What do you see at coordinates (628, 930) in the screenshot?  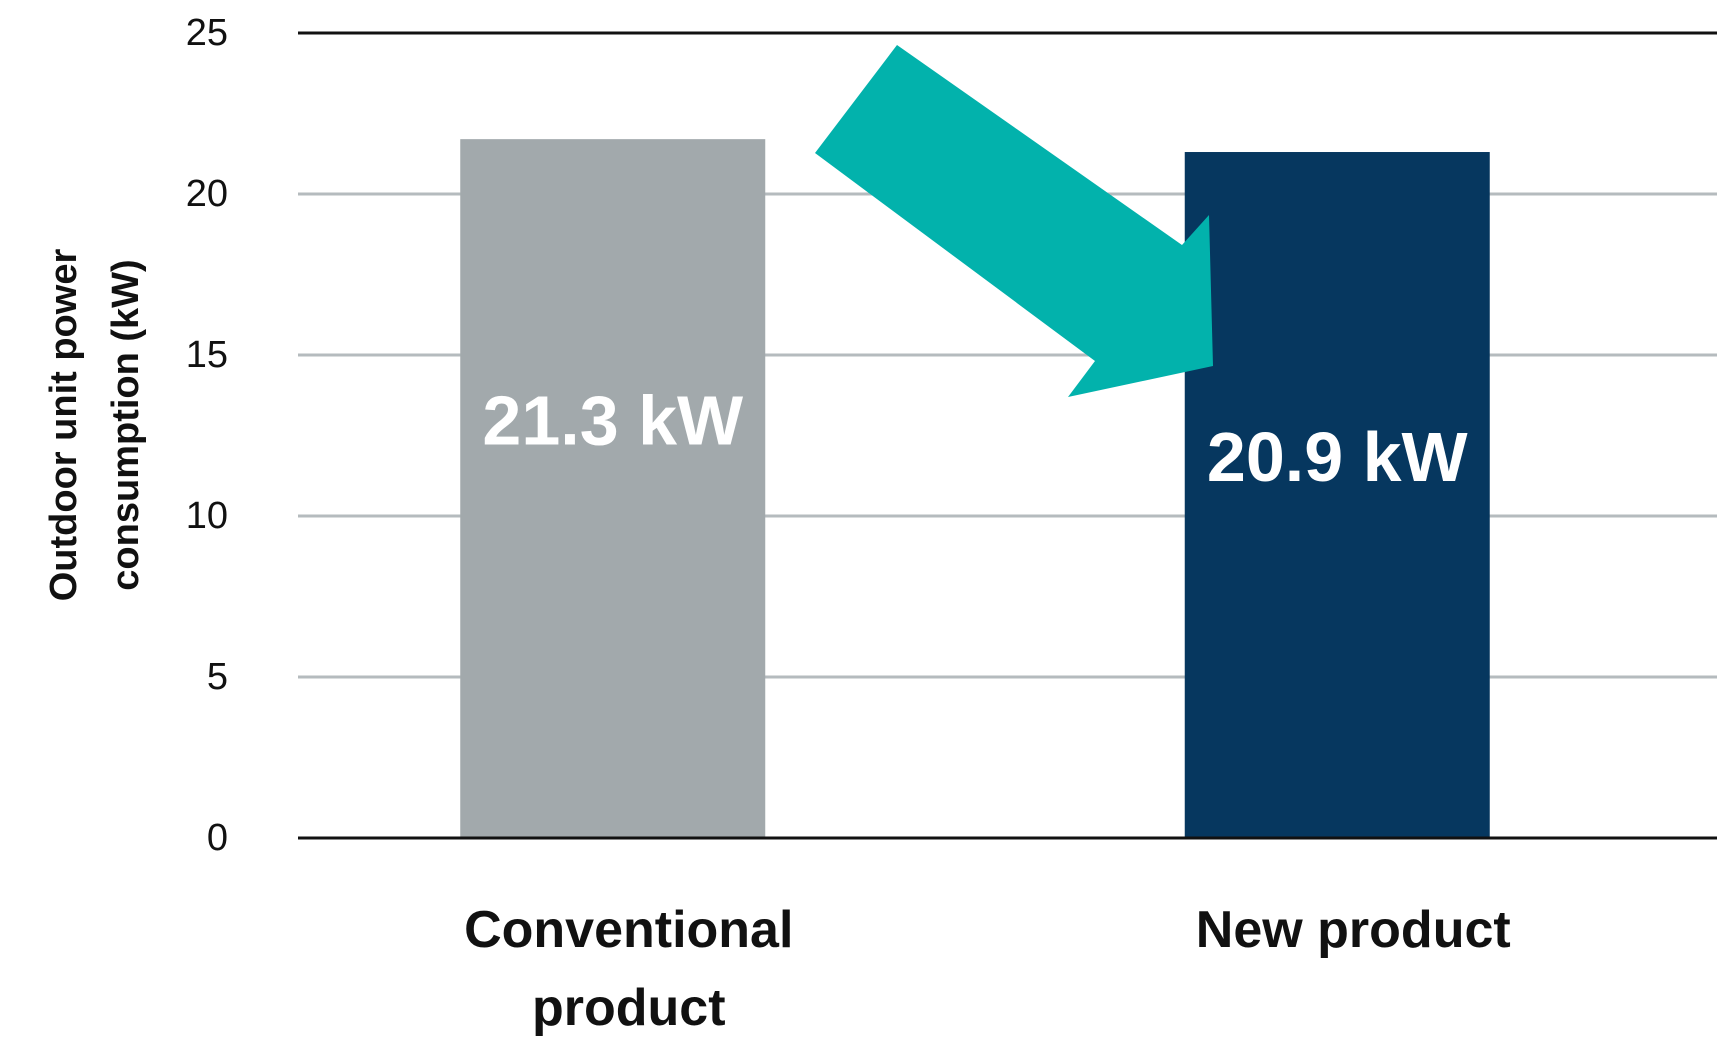 I see `category-label: Conventional` at bounding box center [628, 930].